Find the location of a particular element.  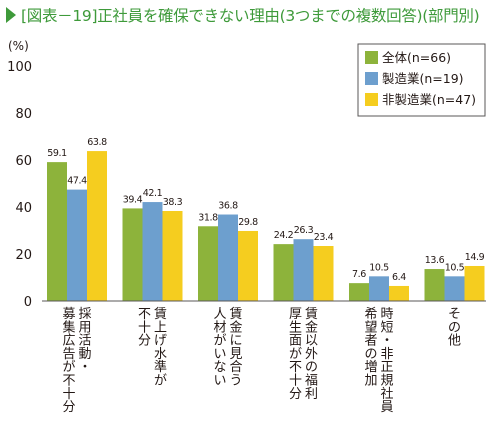

category-label-char: 生 is located at coordinates (295, 327).